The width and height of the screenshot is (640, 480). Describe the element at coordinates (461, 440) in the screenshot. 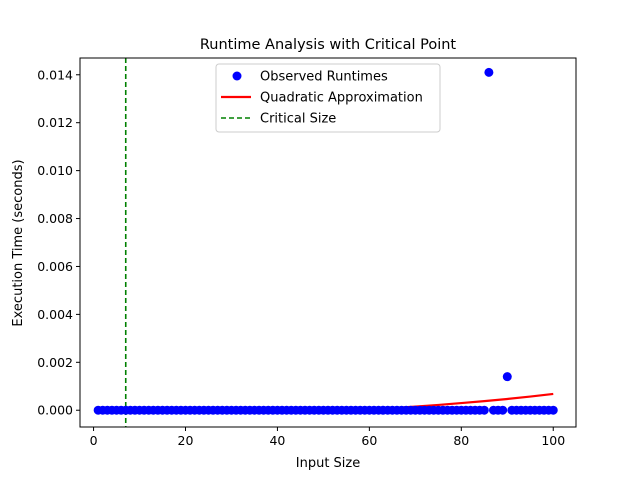

I see `x-tick-label: 80` at that location.